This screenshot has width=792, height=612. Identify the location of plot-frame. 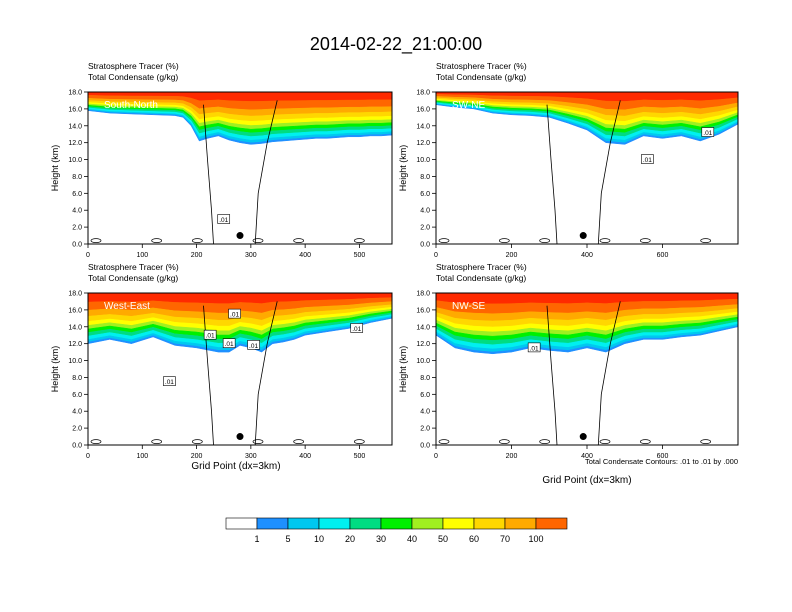
(240, 369).